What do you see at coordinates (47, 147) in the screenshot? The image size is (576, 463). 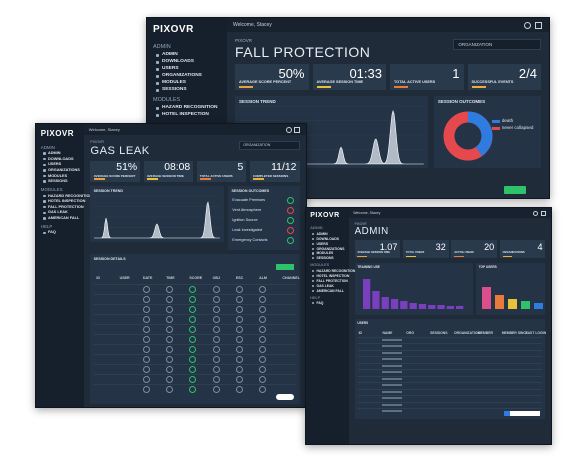 I see `nav-heading: ADMIN` at bounding box center [47, 147].